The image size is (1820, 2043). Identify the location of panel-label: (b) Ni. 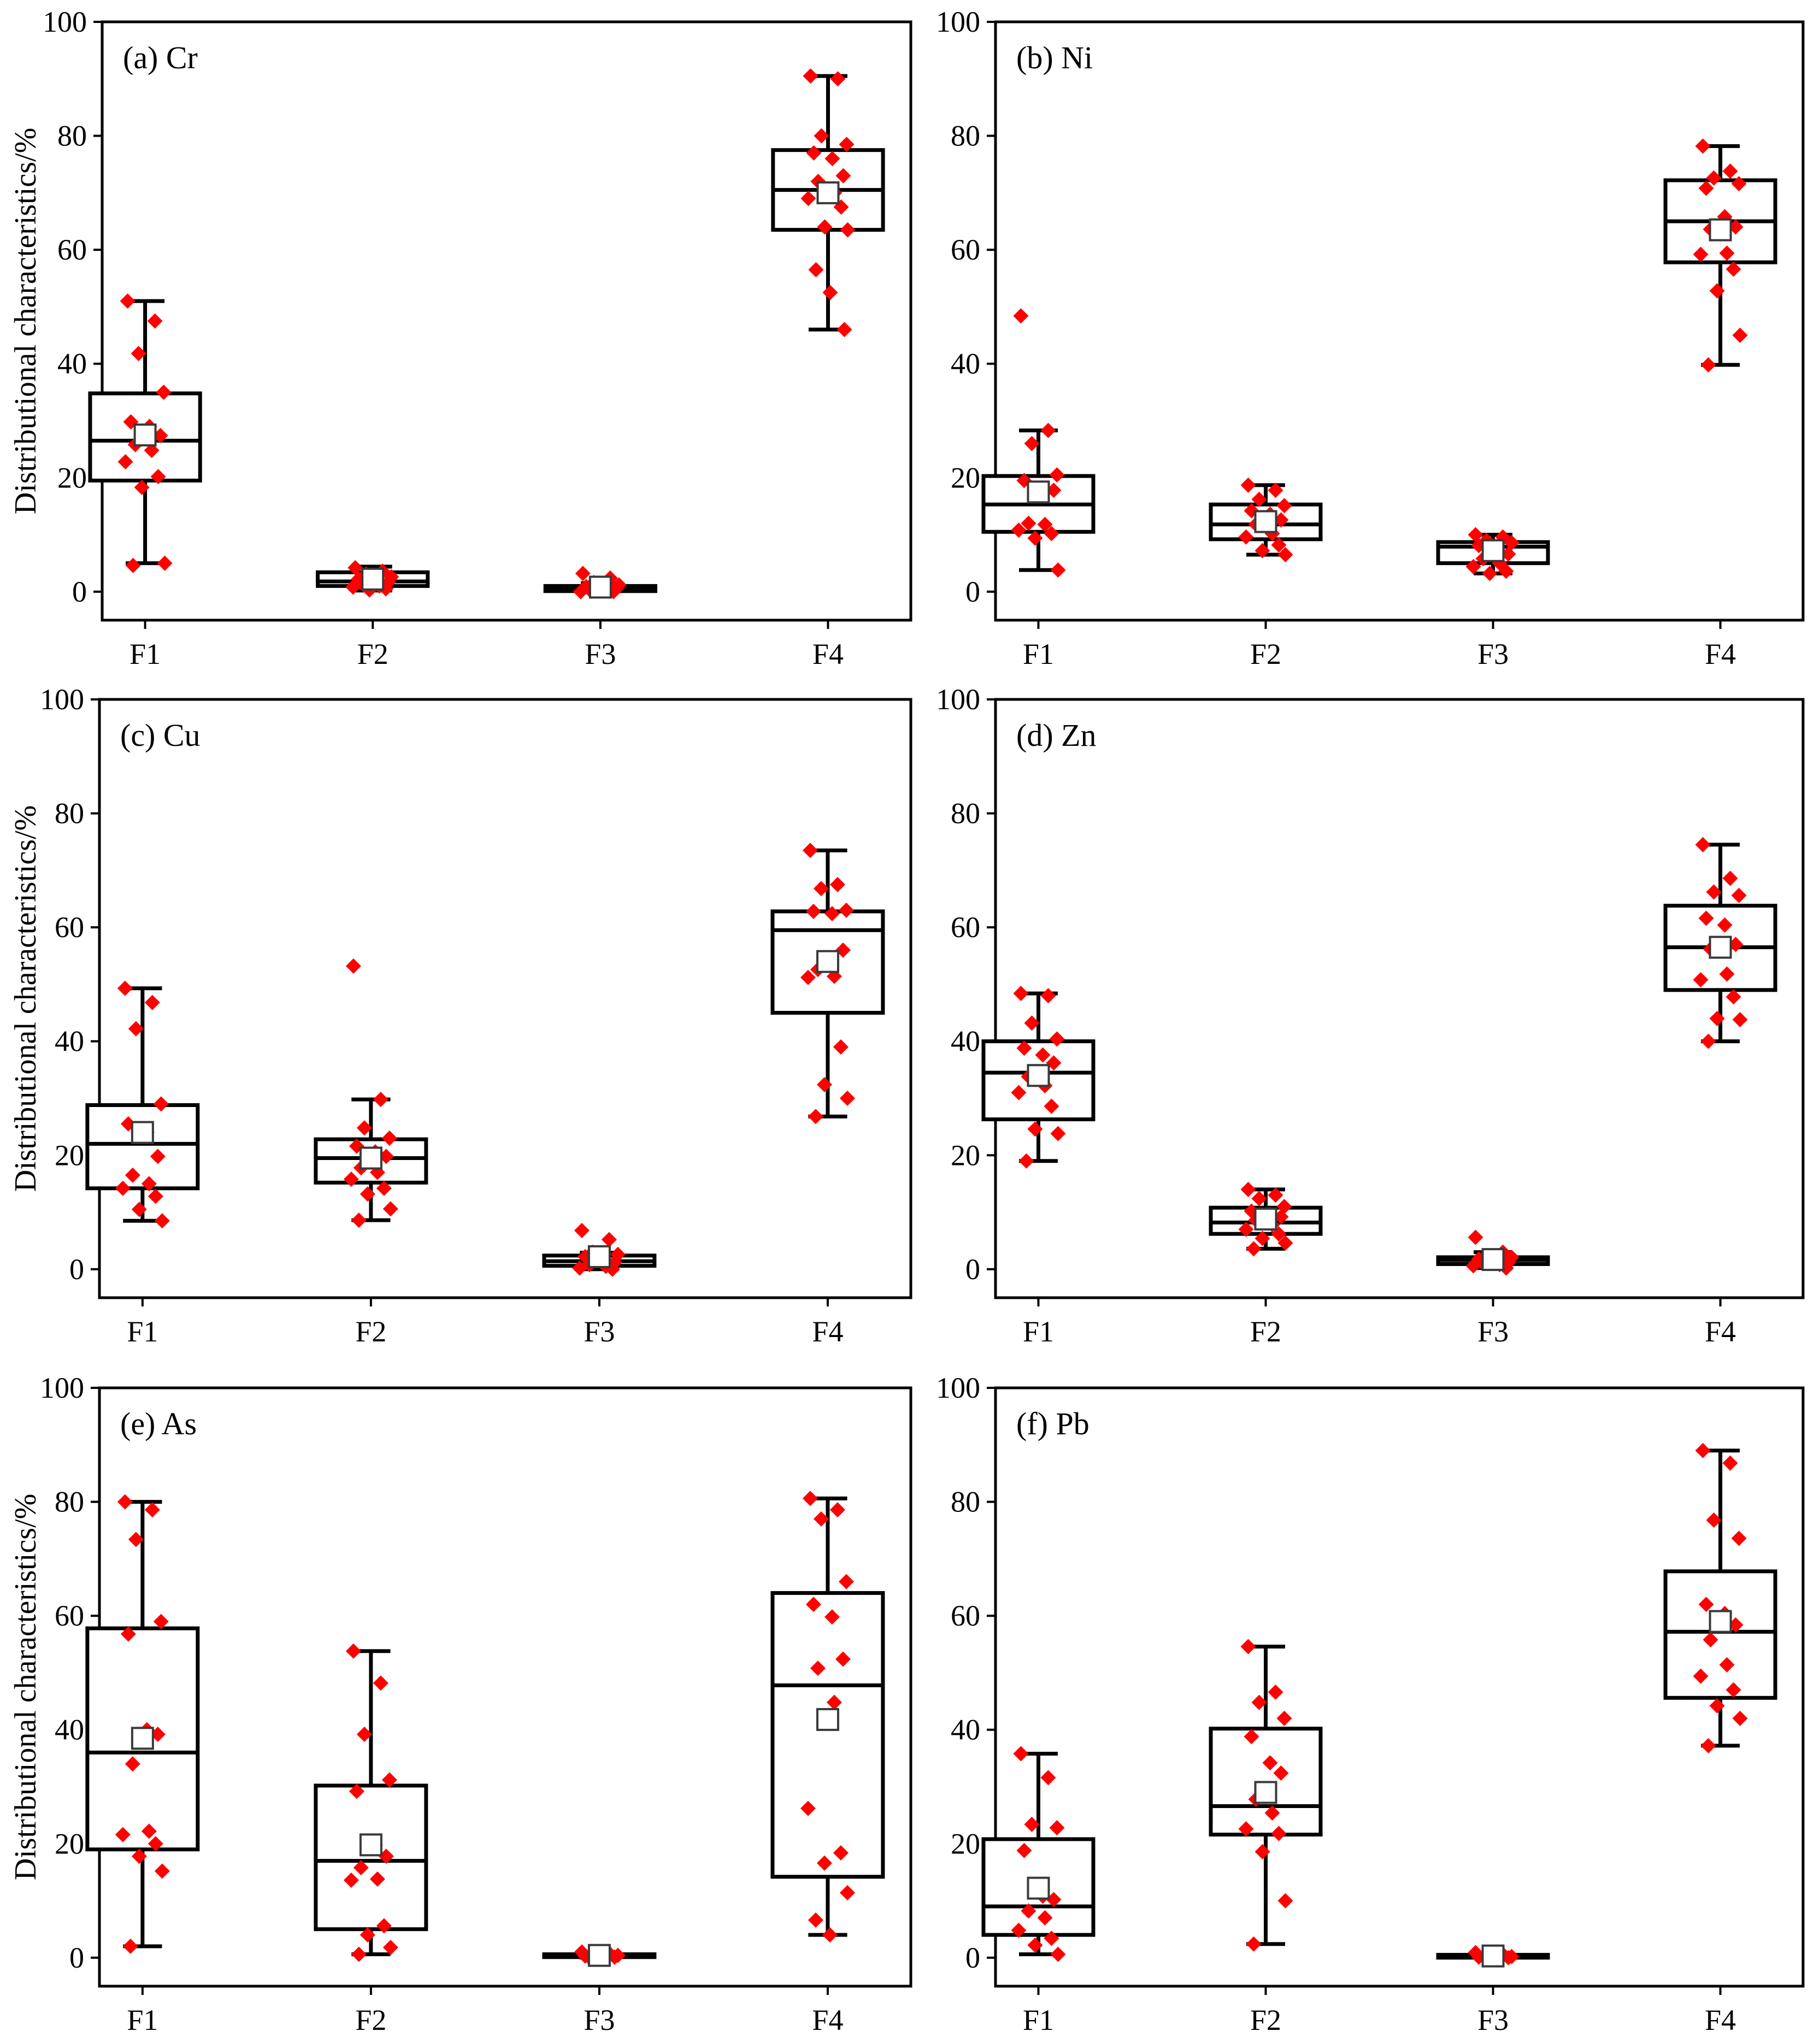
(1054, 57).